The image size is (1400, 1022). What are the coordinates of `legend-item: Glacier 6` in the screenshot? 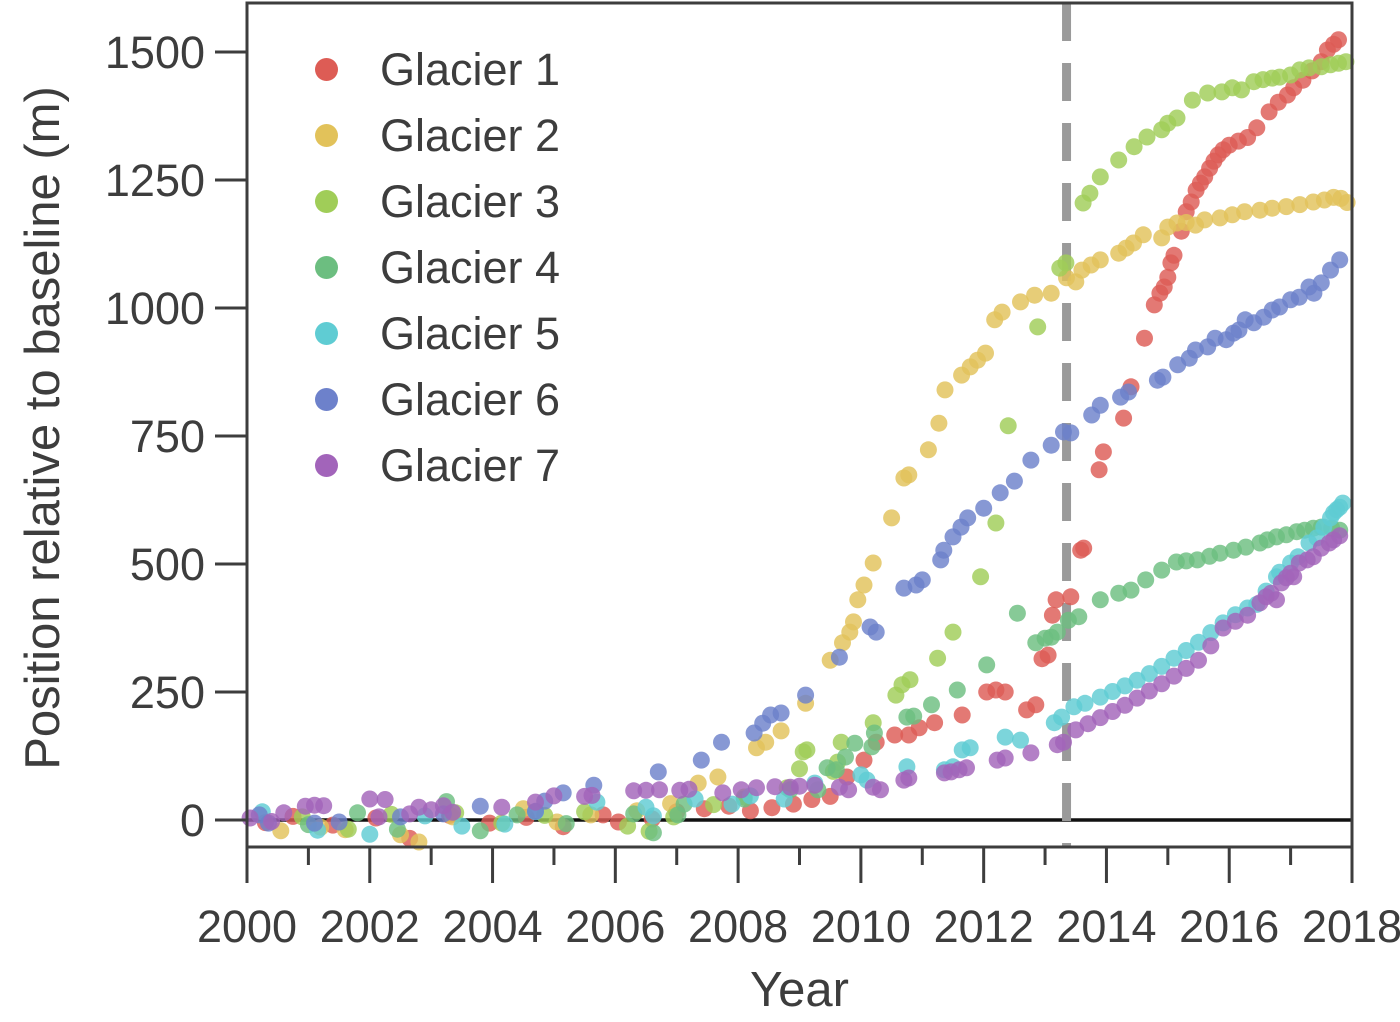 It's located at (437, 399).